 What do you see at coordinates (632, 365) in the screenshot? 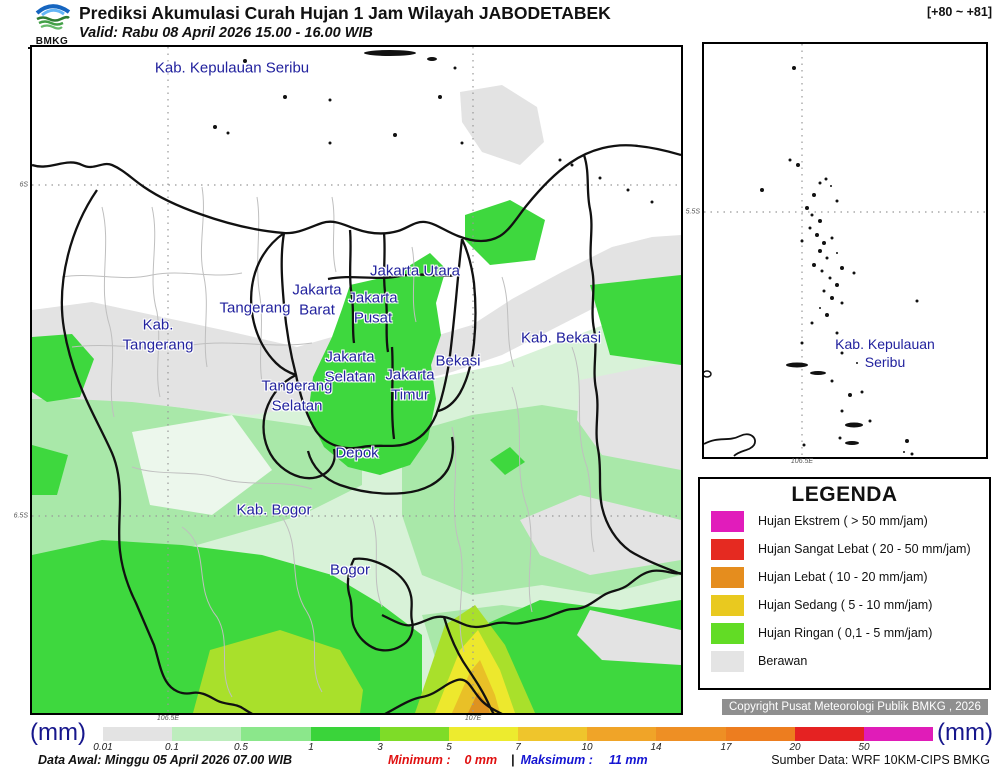
I see `kab-bekasi-east-border` at bounding box center [632, 365].